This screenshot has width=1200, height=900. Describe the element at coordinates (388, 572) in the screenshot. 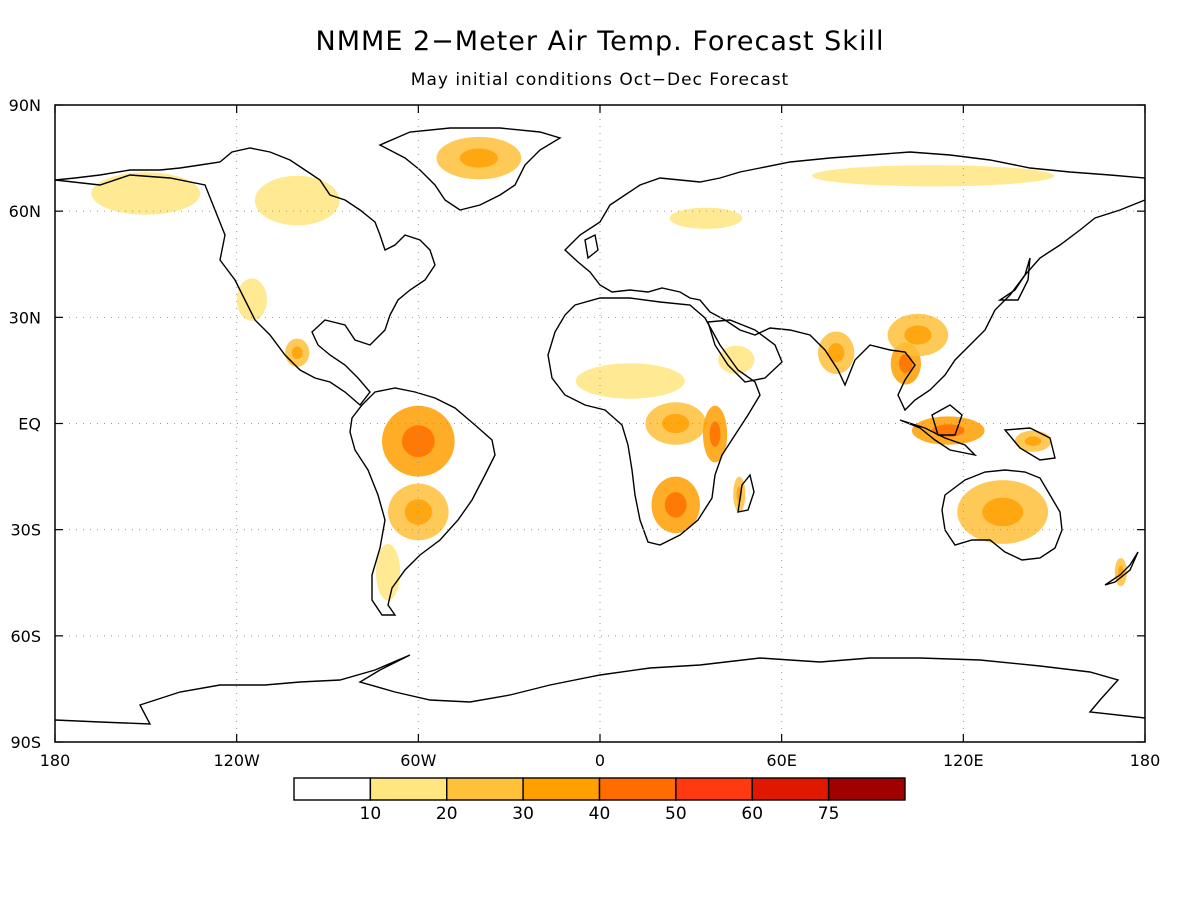

I see `skill-region-patagonia` at that location.